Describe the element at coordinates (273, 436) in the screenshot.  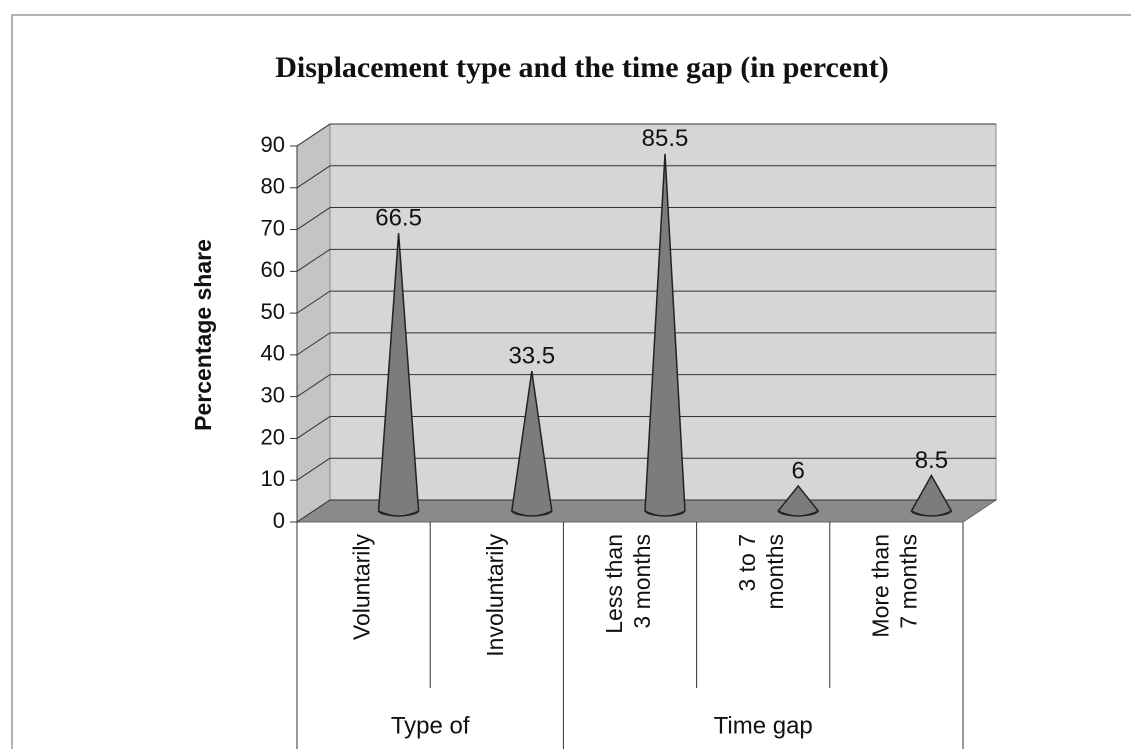
I see `y-tick-label: 20` at that location.